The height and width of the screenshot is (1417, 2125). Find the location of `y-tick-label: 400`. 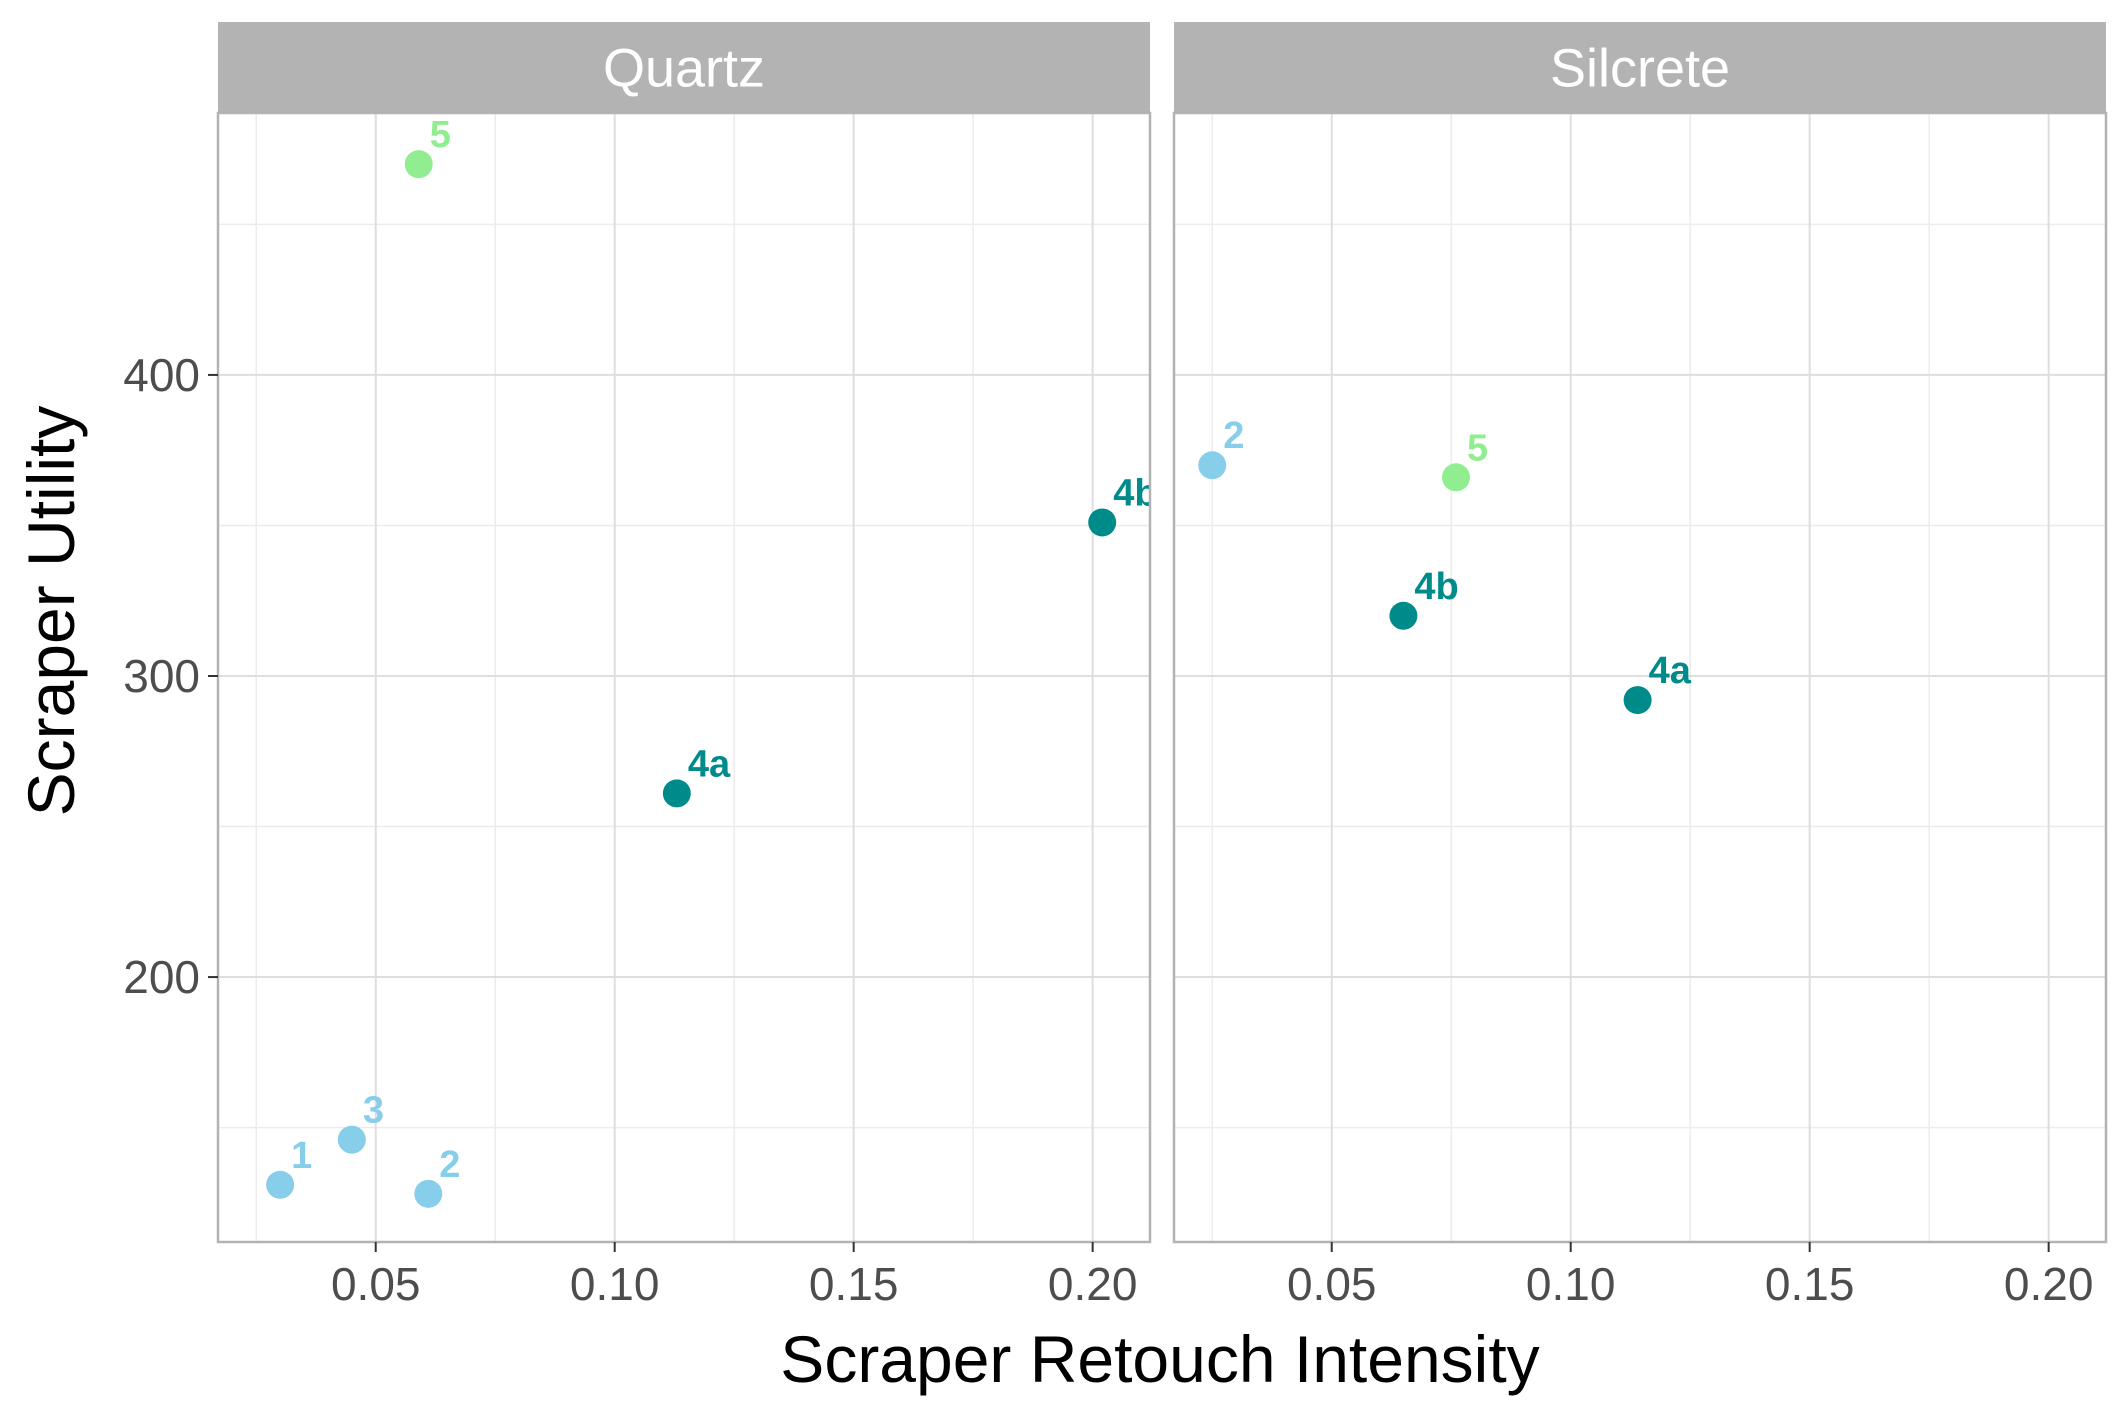

y-tick-label: 400 is located at coordinates (161, 375).